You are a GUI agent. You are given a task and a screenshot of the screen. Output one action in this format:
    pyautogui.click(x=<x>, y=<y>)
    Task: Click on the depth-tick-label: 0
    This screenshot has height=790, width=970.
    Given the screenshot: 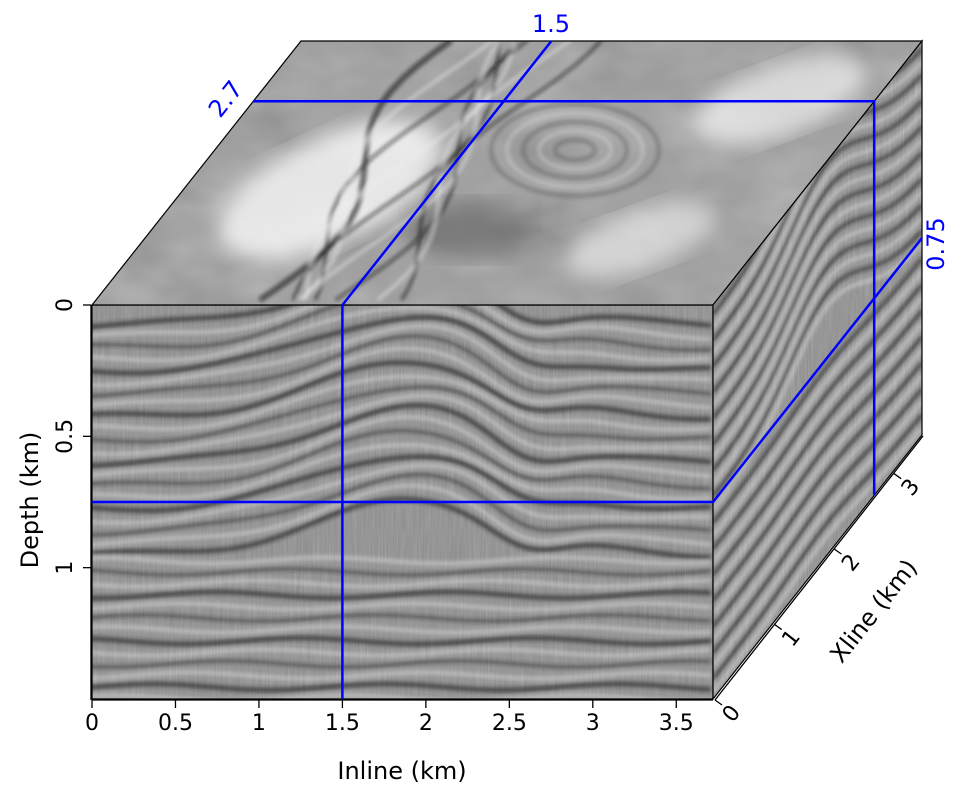 What is the action you would take?
    pyautogui.click(x=65, y=305)
    